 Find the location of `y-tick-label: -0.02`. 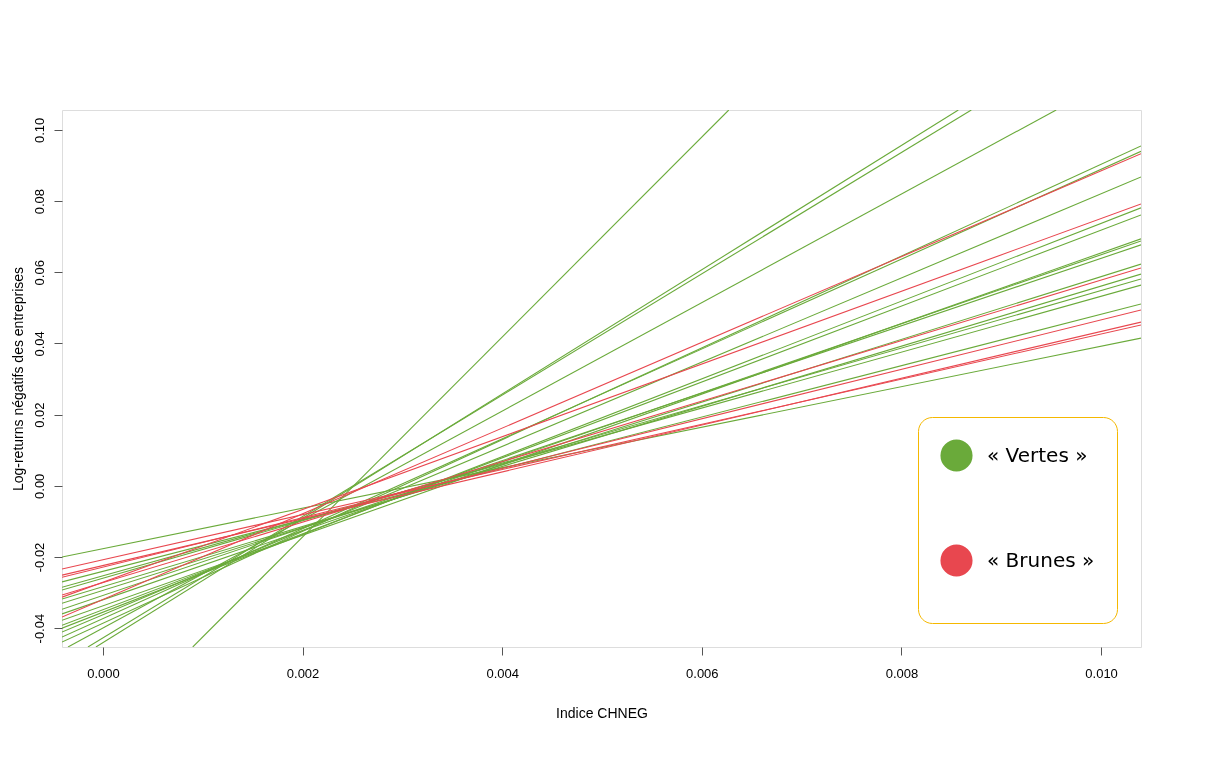

y-tick-label: -0.02 is located at coordinates (39, 557).